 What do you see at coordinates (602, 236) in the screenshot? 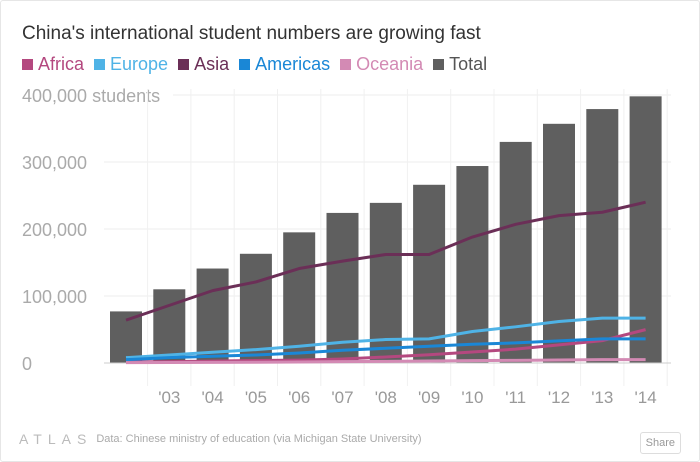
I see `bar-total-2013` at bounding box center [602, 236].